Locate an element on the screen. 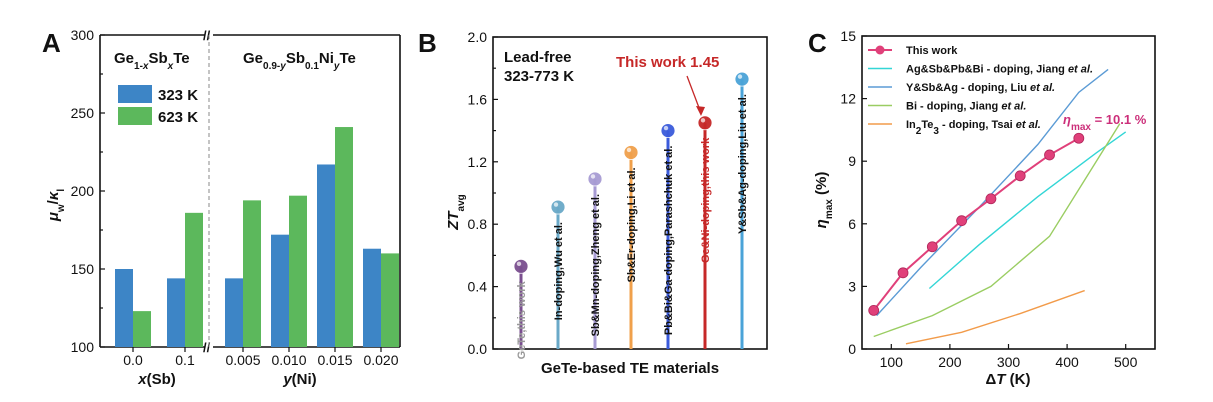 Image resolution: width=1213 pixels, height=402 pixels. x-axis-label-sb: x(Sb) is located at coordinates (156, 379).